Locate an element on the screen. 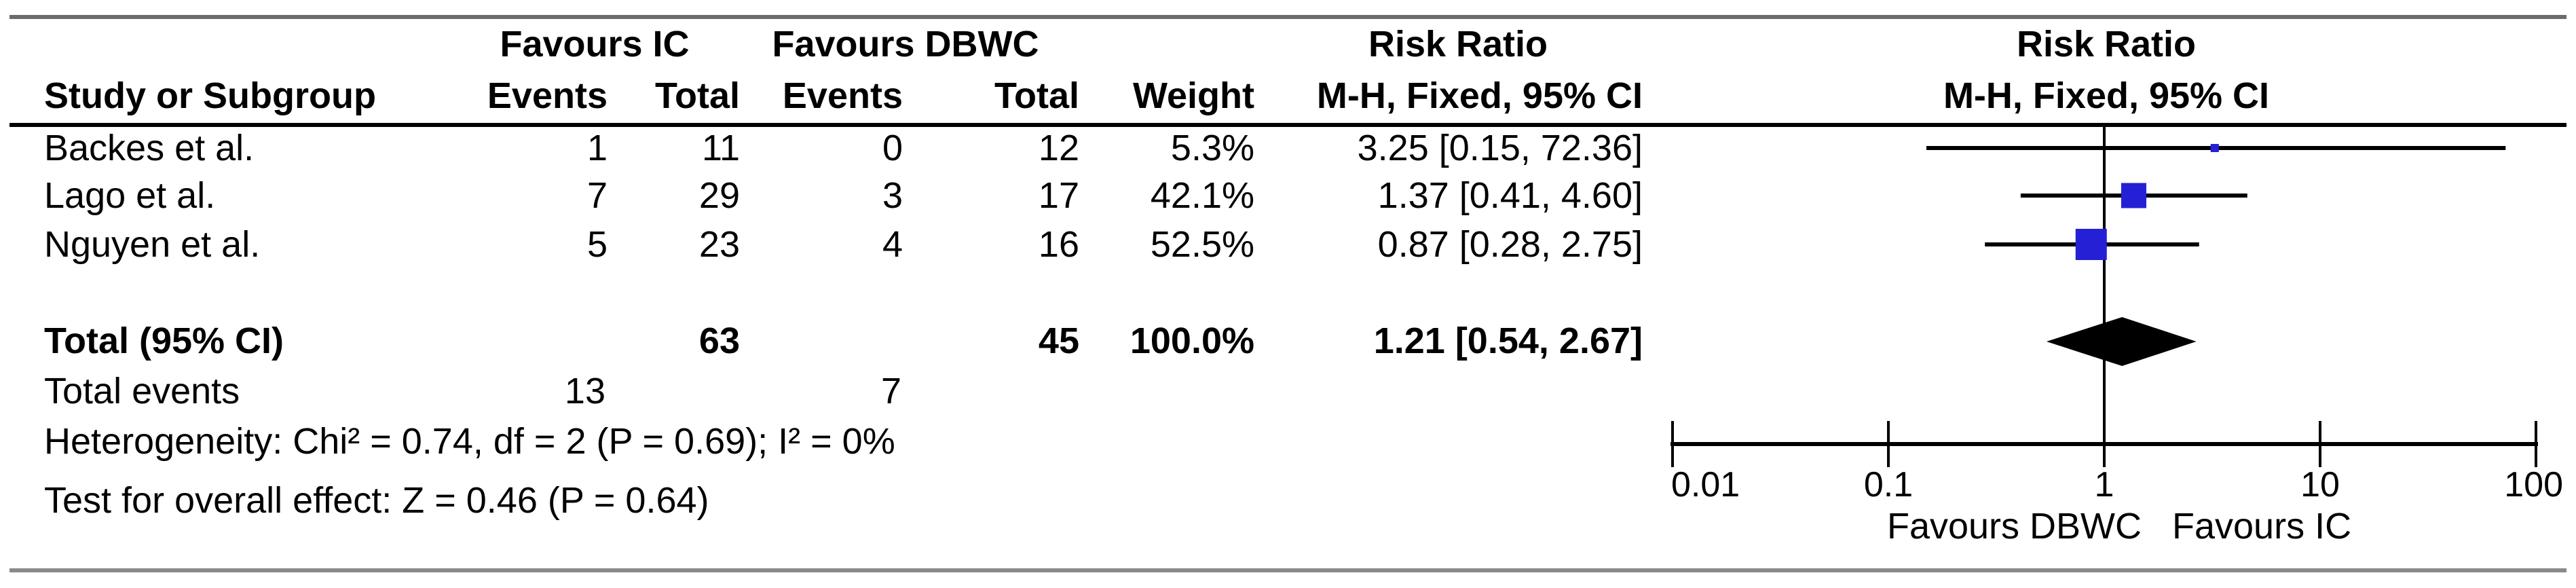 This screenshot has width=2576, height=588. cell-weight: 52.5% is located at coordinates (1202, 244).